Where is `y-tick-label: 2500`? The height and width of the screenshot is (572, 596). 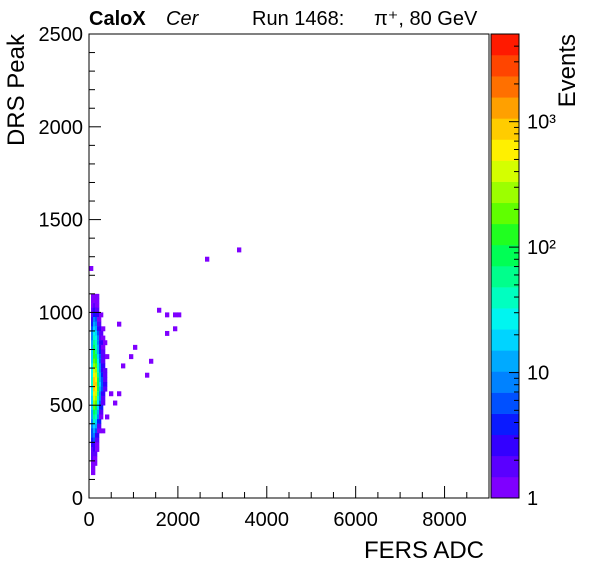
y-tick-label: 2500 is located at coordinates (61, 35).